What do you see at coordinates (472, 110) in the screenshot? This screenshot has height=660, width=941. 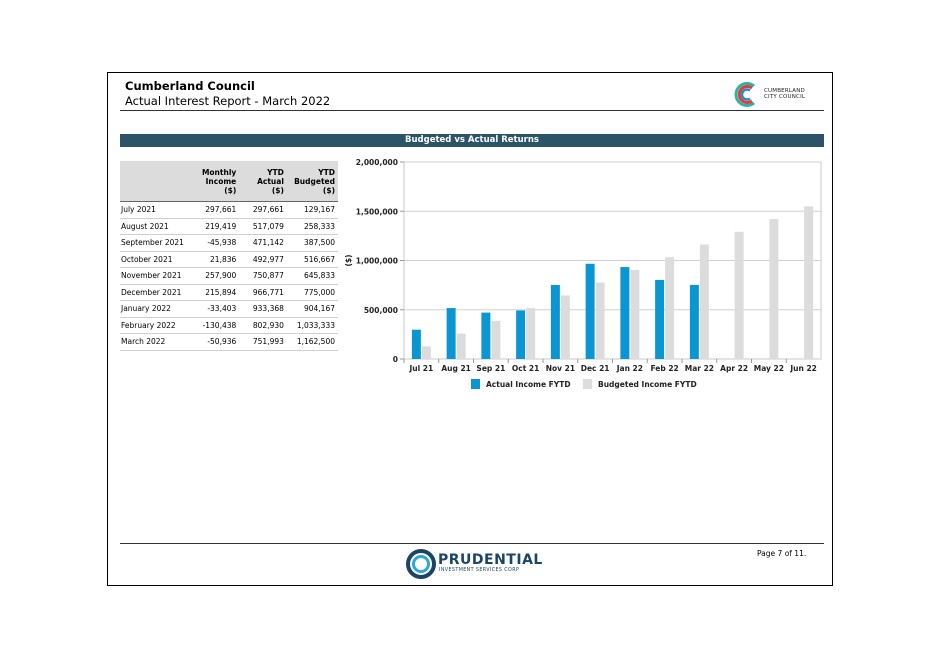 I see `header-divider` at bounding box center [472, 110].